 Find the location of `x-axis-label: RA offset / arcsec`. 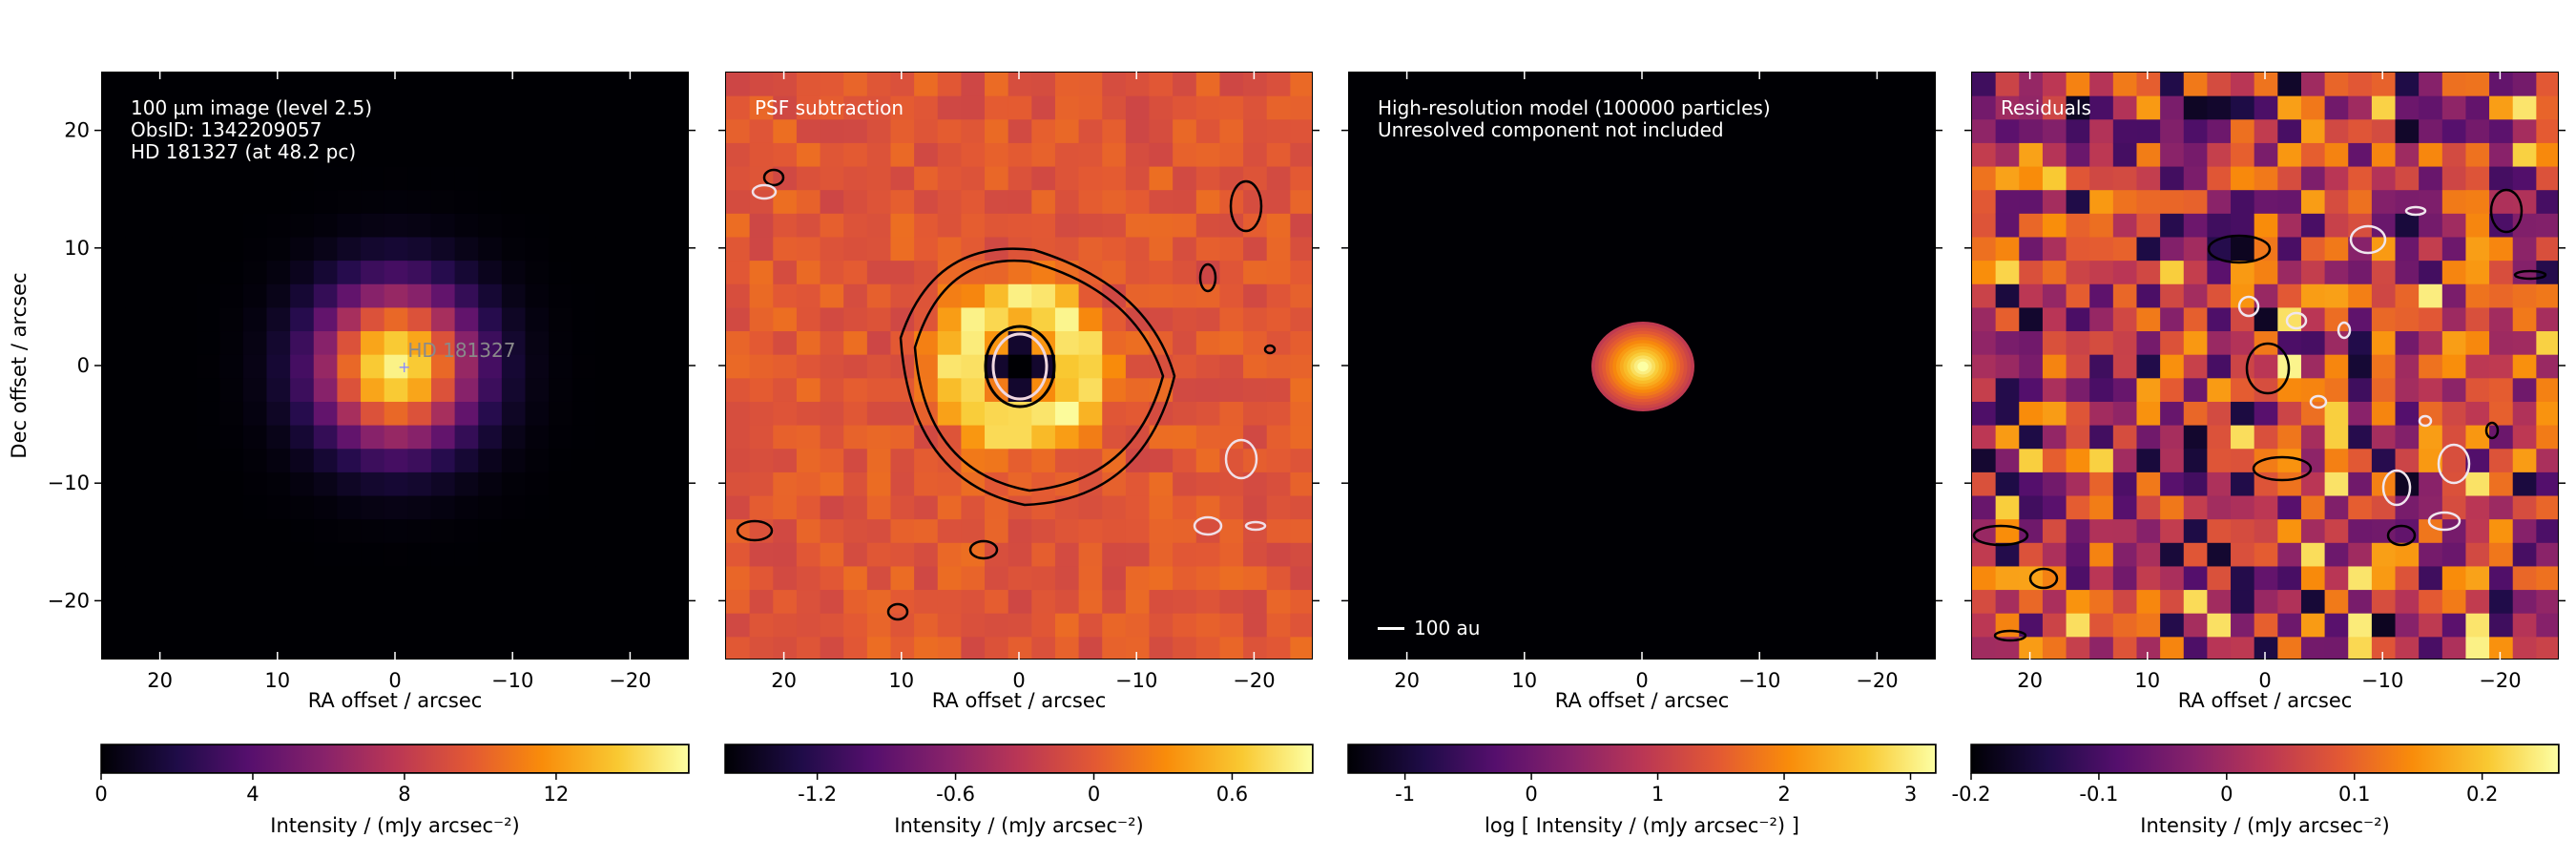

x-axis-label: RA offset / arcsec is located at coordinates (395, 700).